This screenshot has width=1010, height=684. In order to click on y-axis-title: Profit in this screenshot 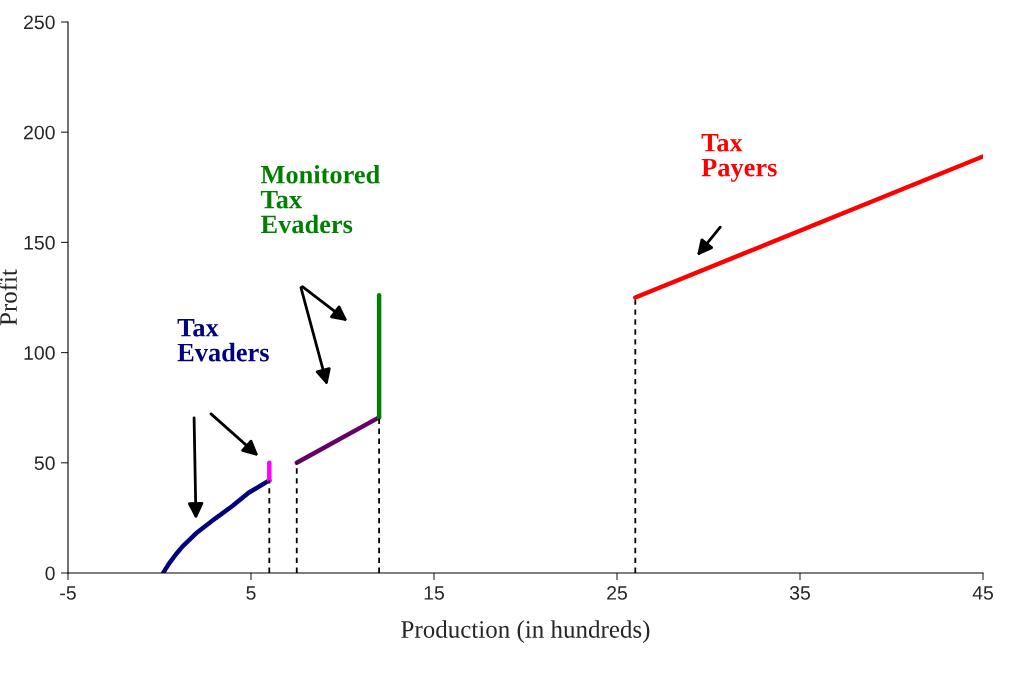, I will do `click(8, 297)`.